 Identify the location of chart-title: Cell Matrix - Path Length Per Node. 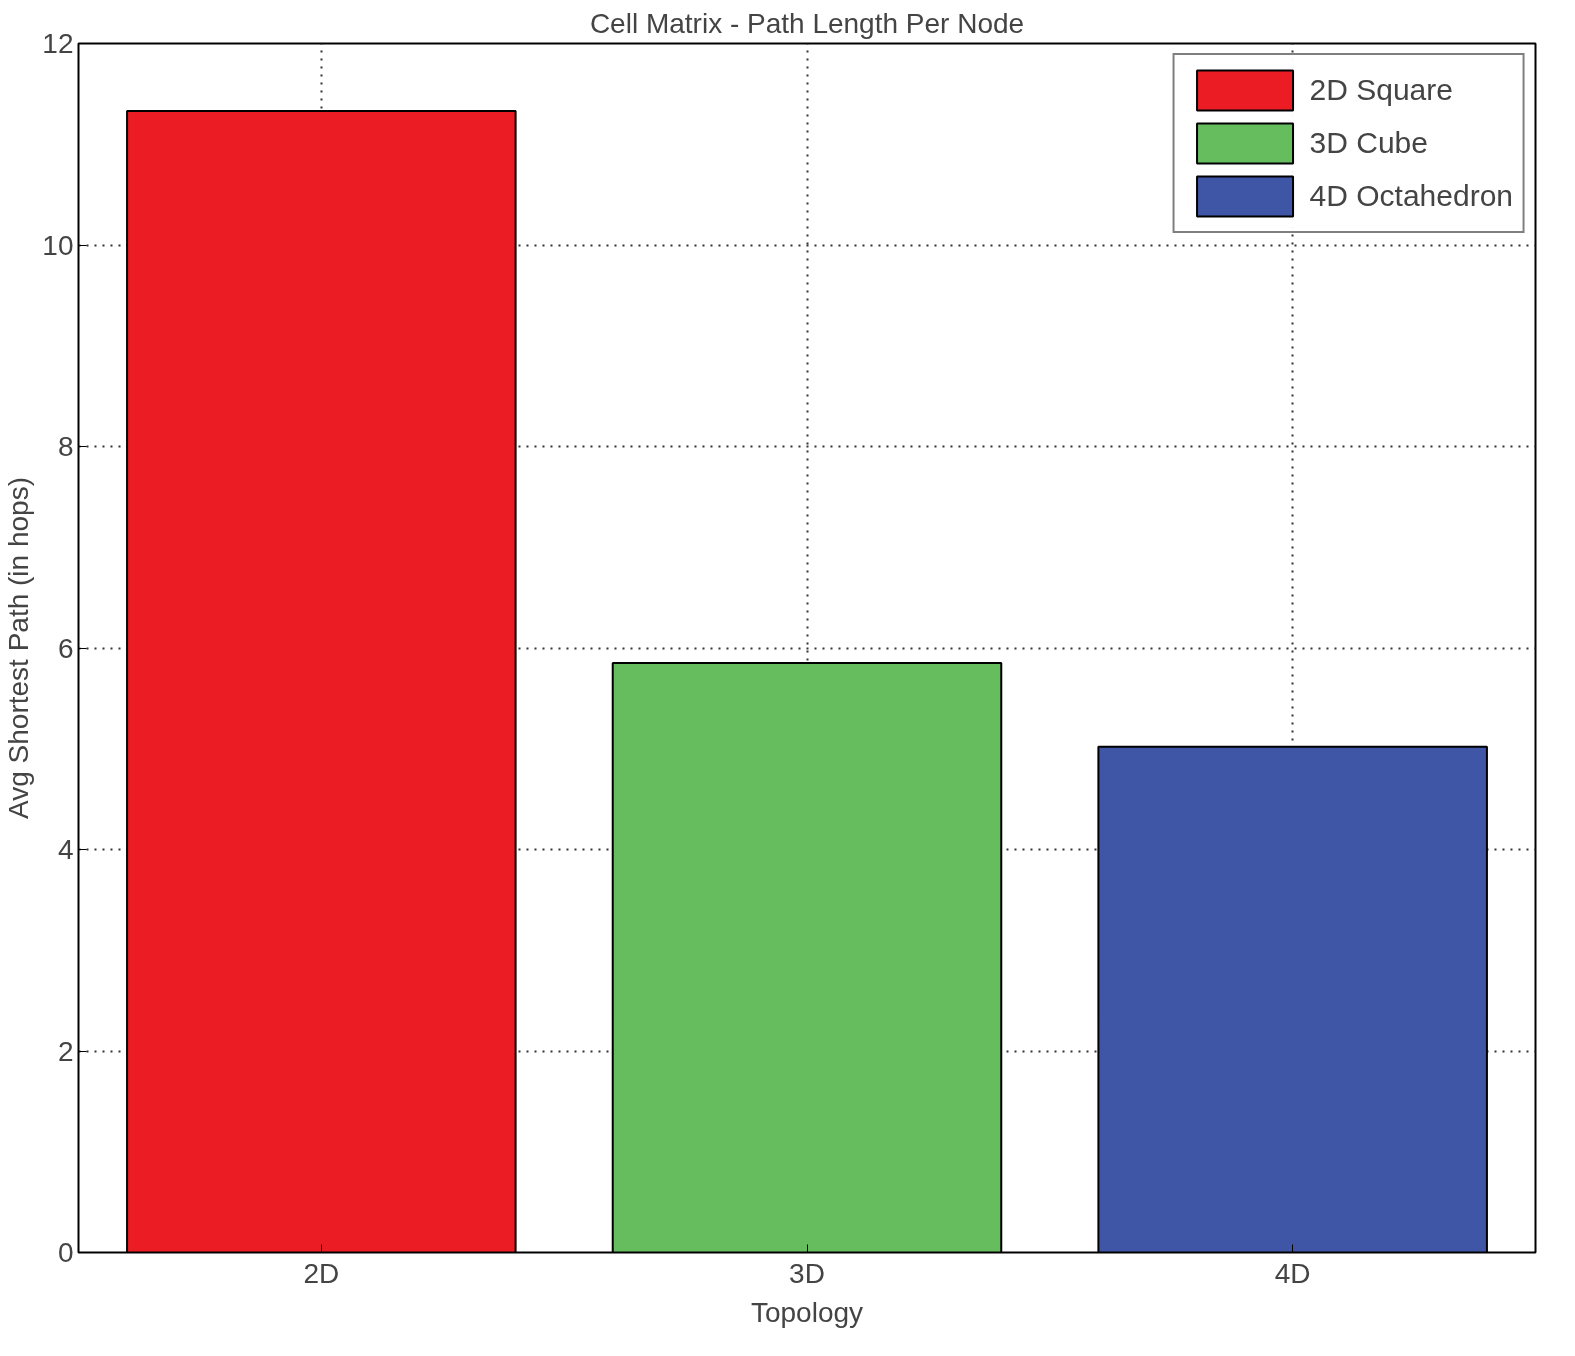
(807, 23).